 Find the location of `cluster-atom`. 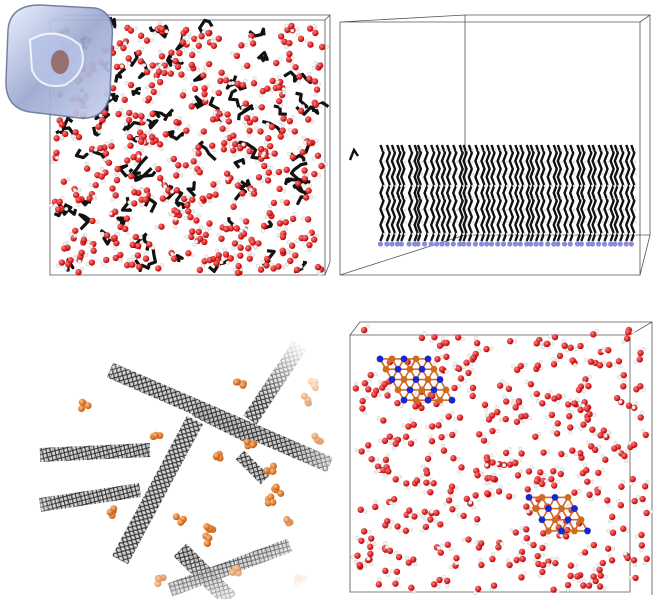

cluster-atom is located at coordinates (574, 531).